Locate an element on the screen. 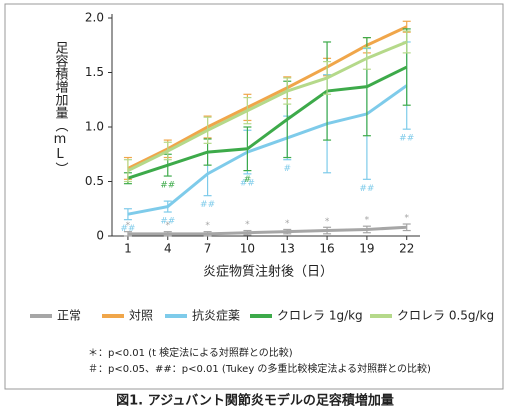 The height and width of the screenshot is (411, 510). x-tick-label: 4 is located at coordinates (168, 249).